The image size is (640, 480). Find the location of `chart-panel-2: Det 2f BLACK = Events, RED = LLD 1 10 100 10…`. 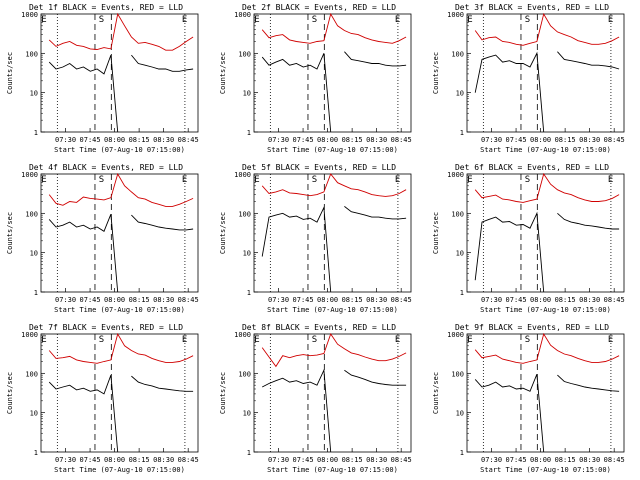

chart-panel-2: Det 2f BLACK = Events, RED = LLD 1 10 100 10… is located at coordinates (315, 78).